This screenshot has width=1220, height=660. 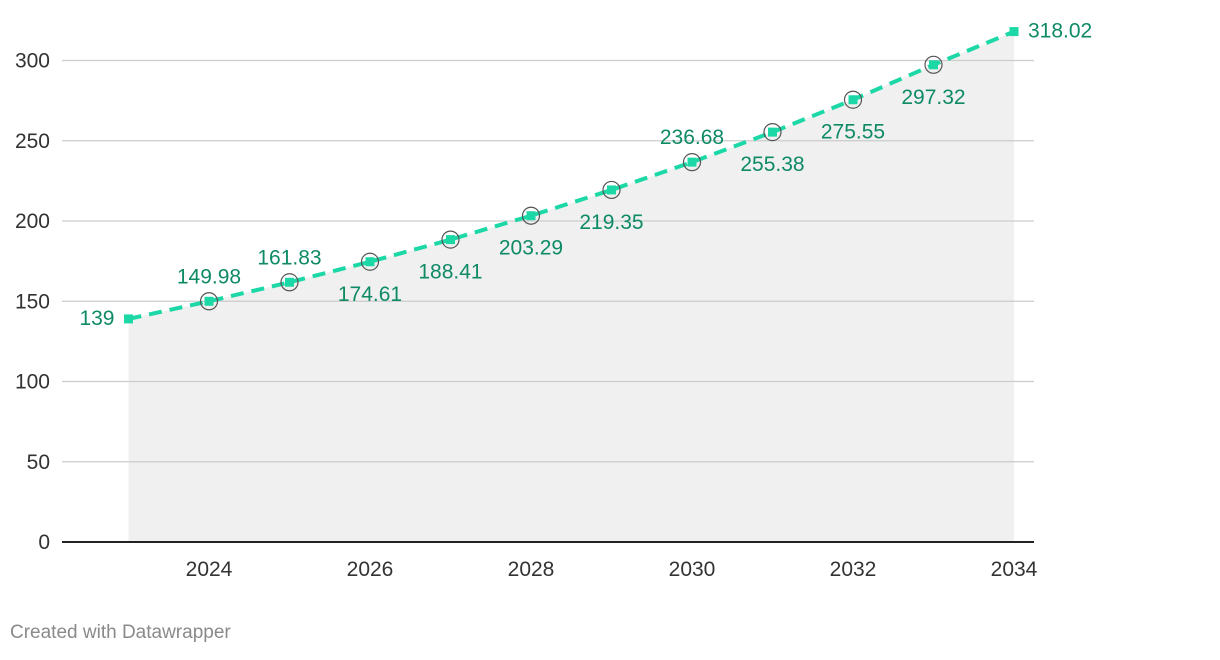 What do you see at coordinates (531, 569) in the screenshot?
I see `x-tick-label-2028: 2028` at bounding box center [531, 569].